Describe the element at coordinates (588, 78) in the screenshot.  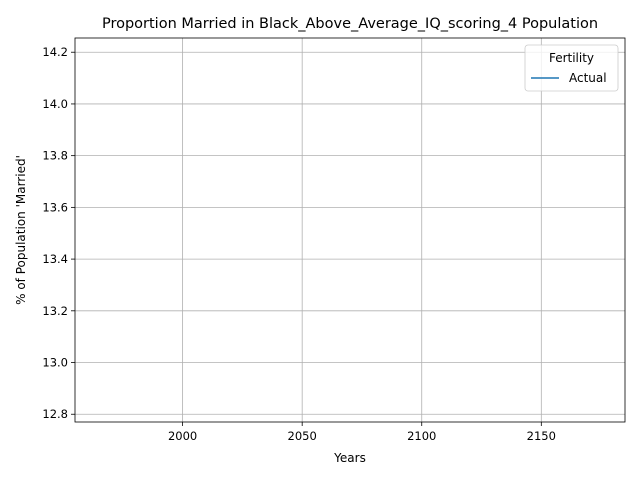
I see `legend-label-actual: Actual` at that location.